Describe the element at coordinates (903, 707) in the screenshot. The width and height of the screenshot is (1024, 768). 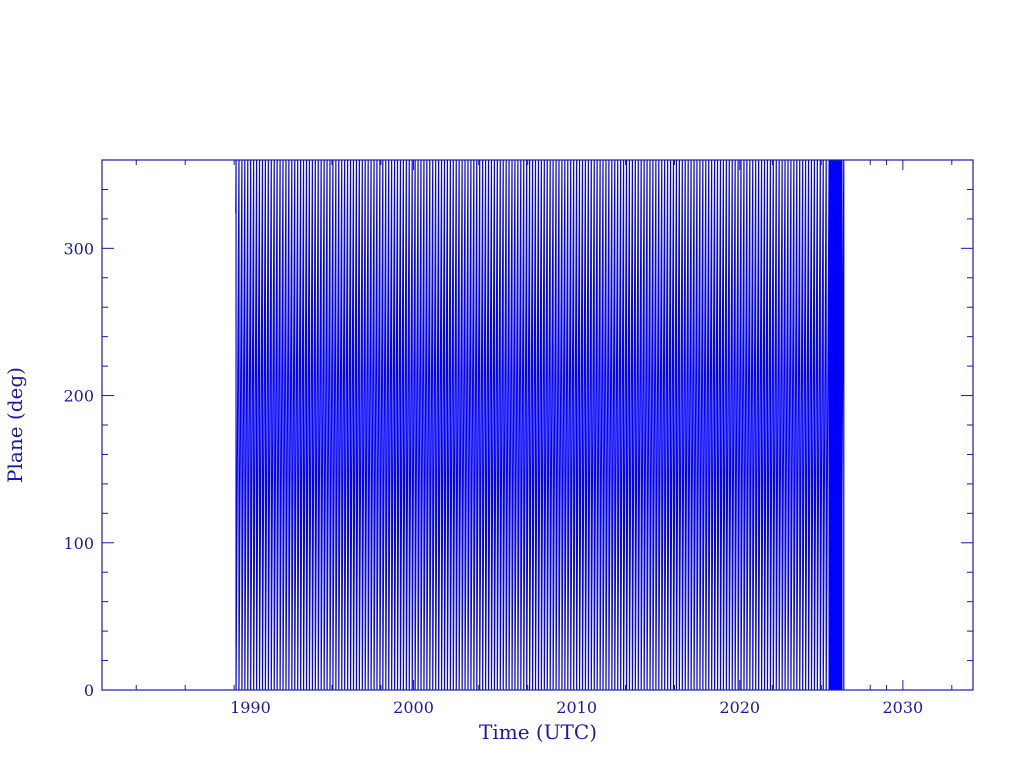
I see `x-tick-label: 2030` at that location.